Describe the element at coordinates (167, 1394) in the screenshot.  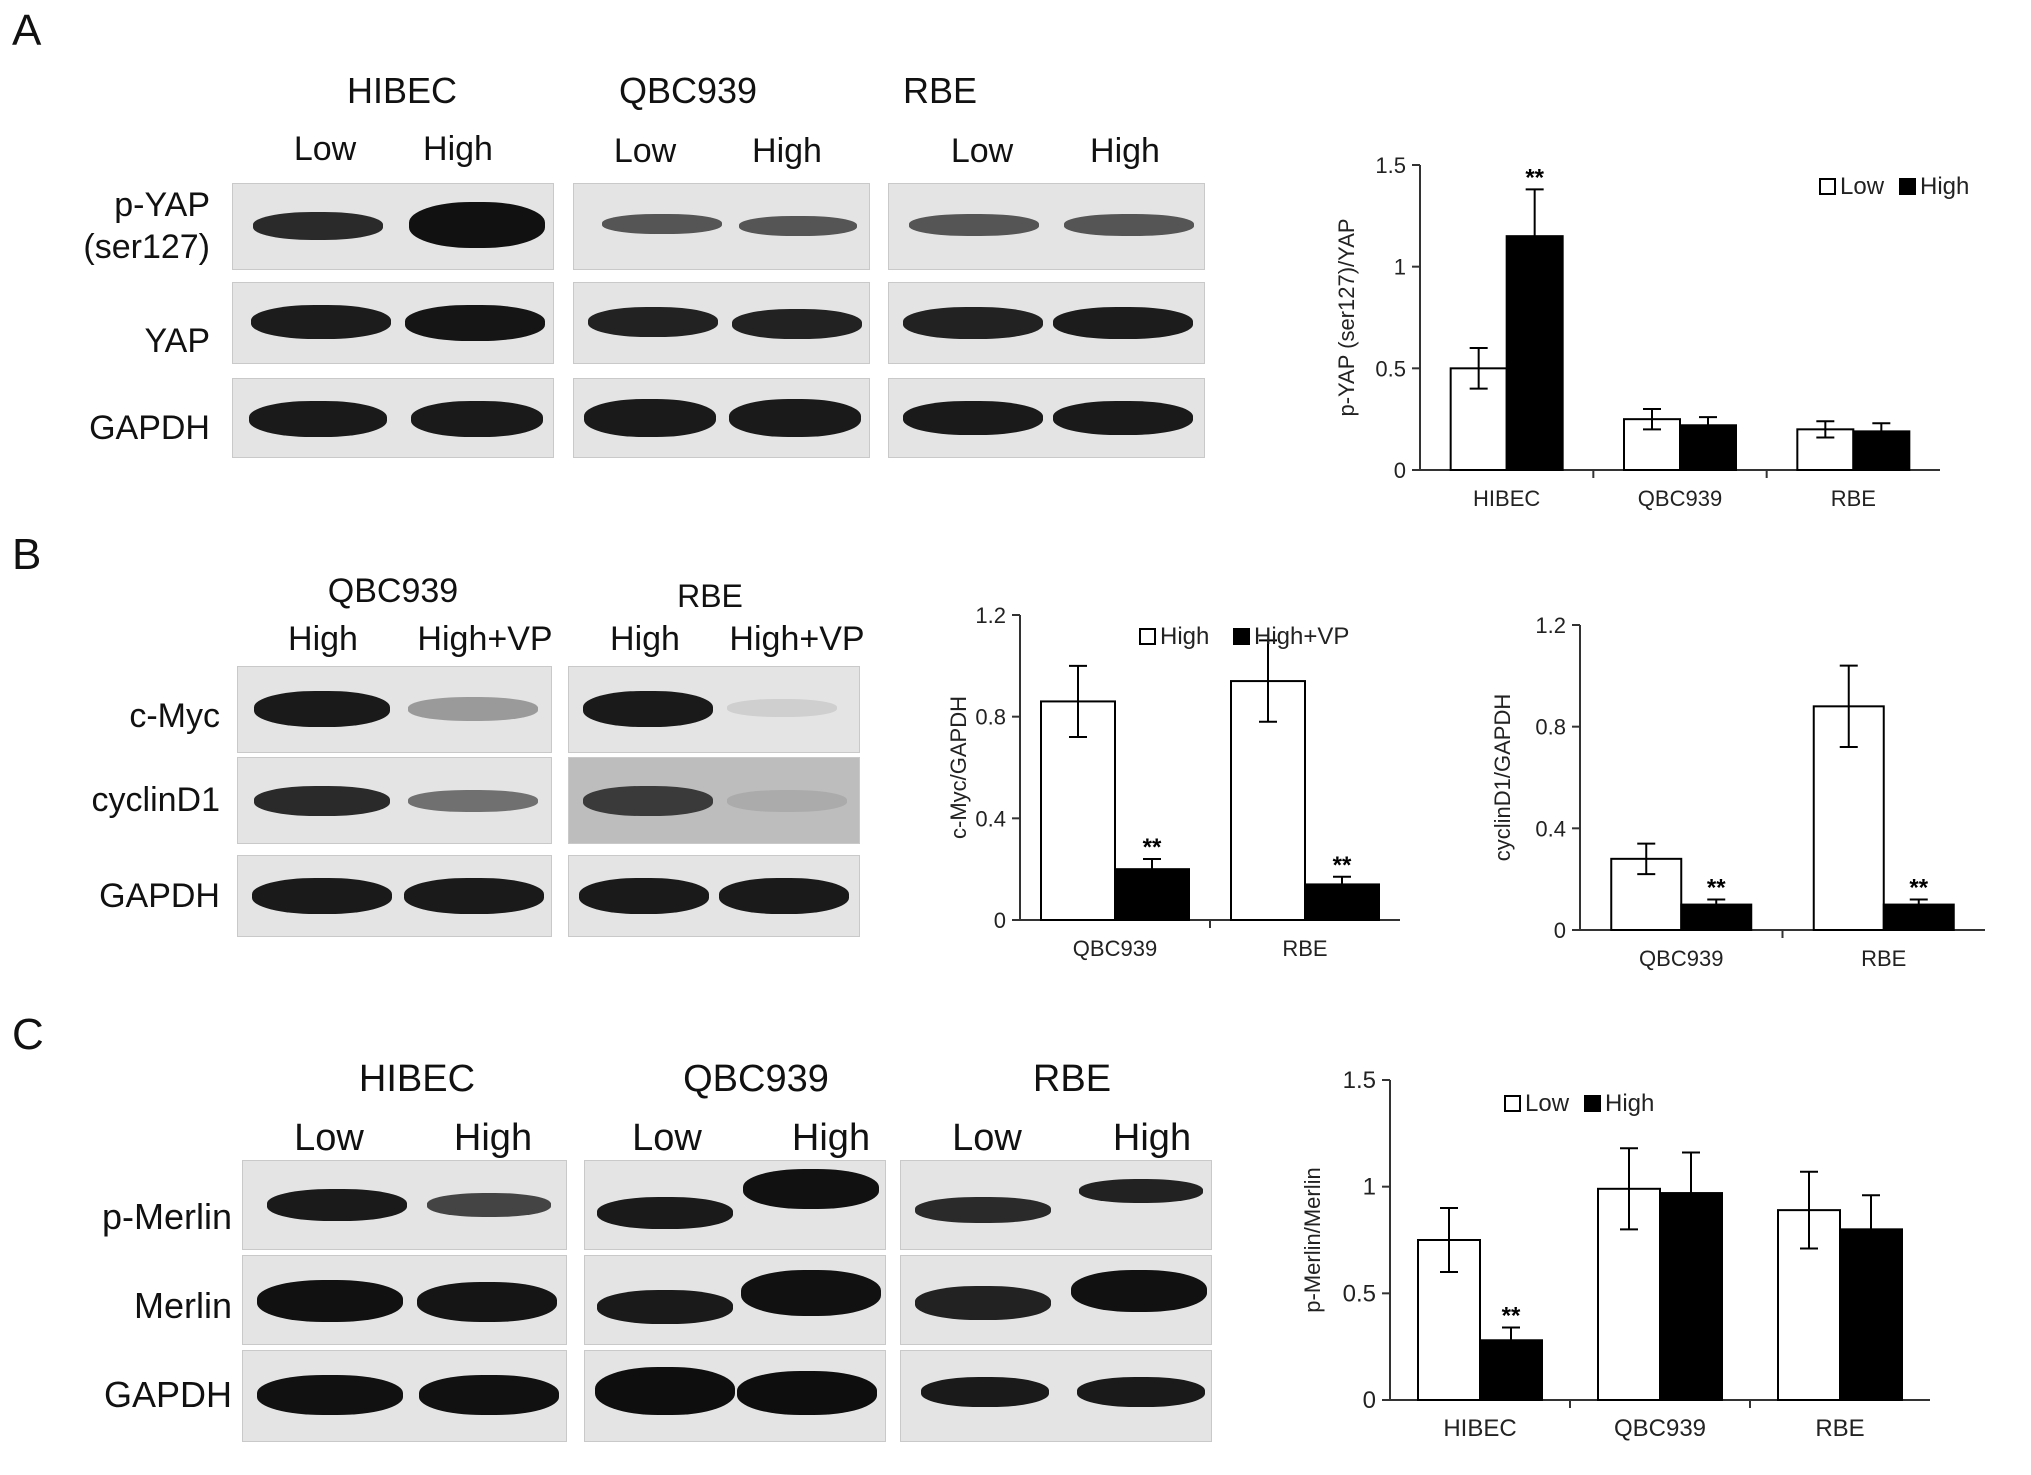
I see `blot-c-row-label: GAPDH` at that location.